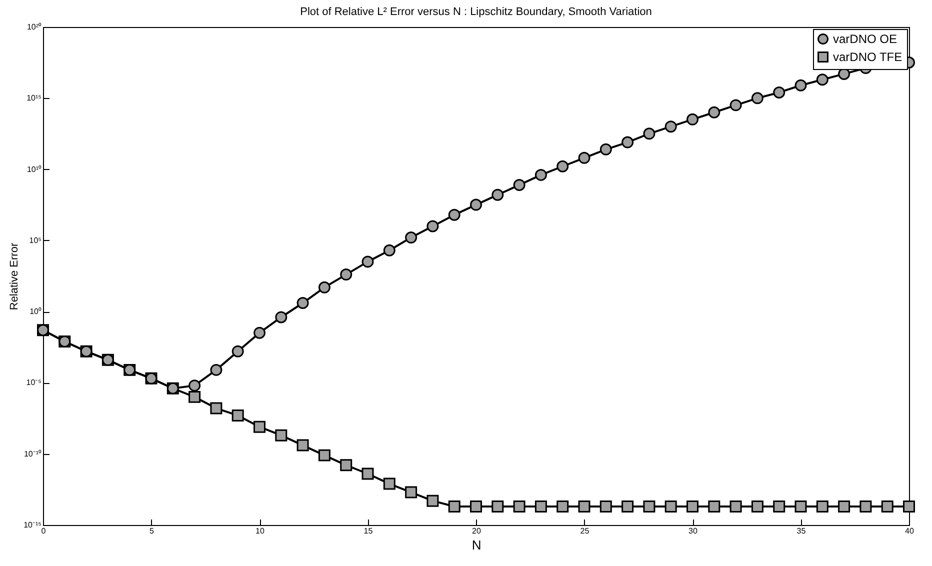 This screenshot has height=566, width=932. Describe the element at coordinates (34, 98) in the screenshot. I see `y-tick-label: 10¹⁵` at that location.